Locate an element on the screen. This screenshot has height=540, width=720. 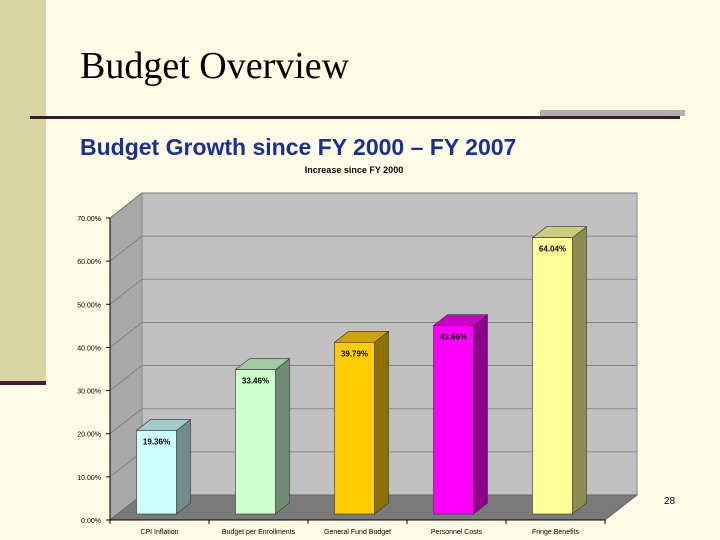
y-tick-label: 70.00% is located at coordinates (89, 219).